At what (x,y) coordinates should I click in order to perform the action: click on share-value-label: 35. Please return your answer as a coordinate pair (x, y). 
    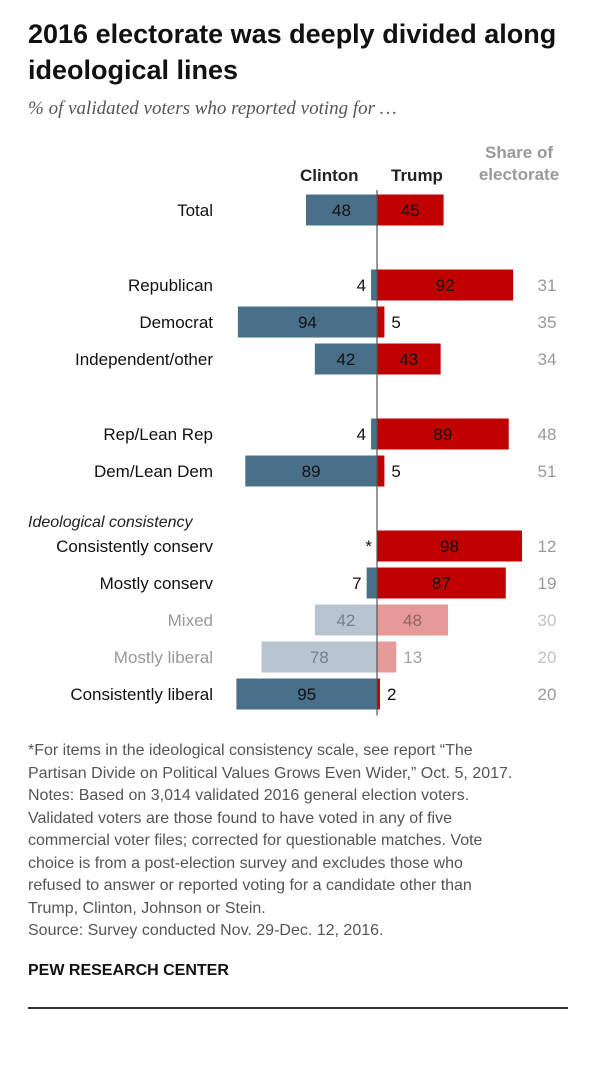
    Looking at the image, I should click on (547, 322).